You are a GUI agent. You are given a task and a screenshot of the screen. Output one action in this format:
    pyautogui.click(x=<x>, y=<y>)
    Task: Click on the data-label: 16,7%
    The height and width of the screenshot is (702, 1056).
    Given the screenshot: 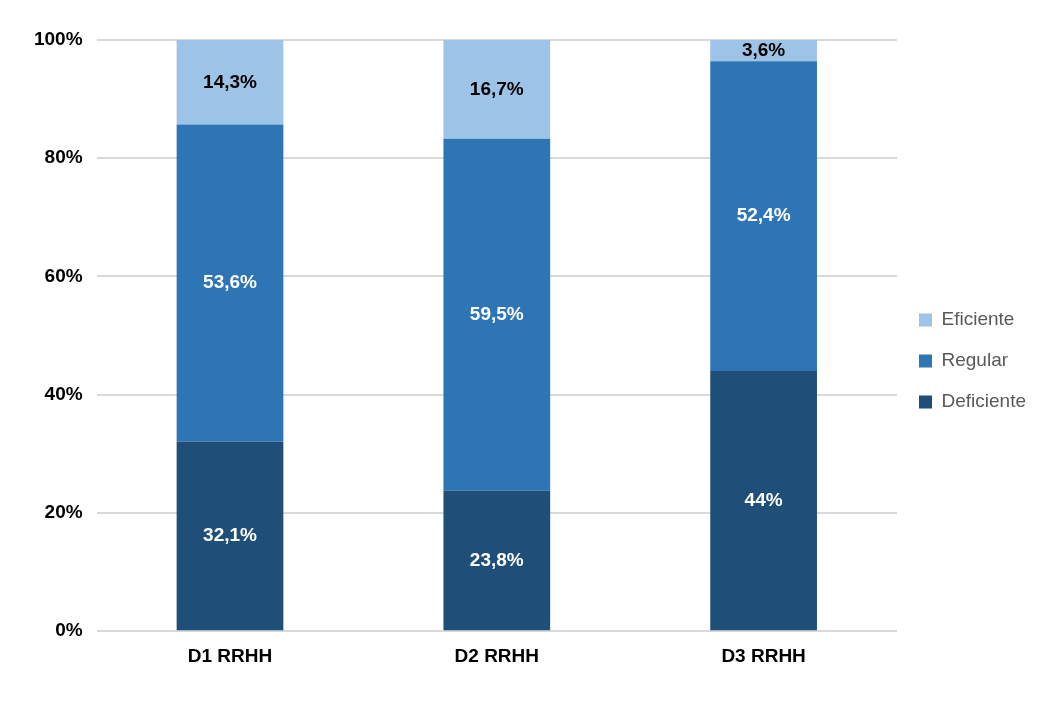 What is the action you would take?
    pyautogui.click(x=496, y=88)
    